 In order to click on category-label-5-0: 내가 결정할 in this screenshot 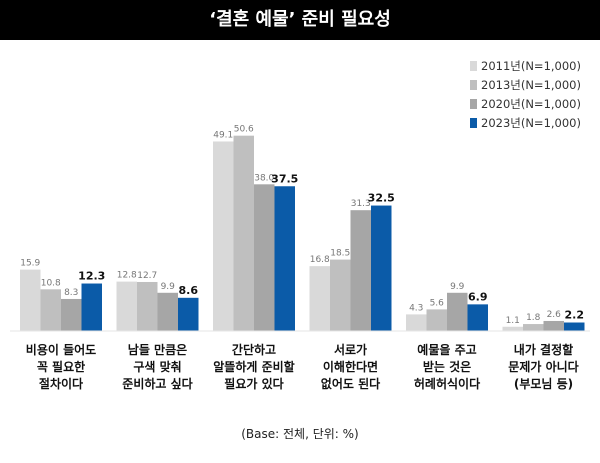, I will do `click(543, 349)`.